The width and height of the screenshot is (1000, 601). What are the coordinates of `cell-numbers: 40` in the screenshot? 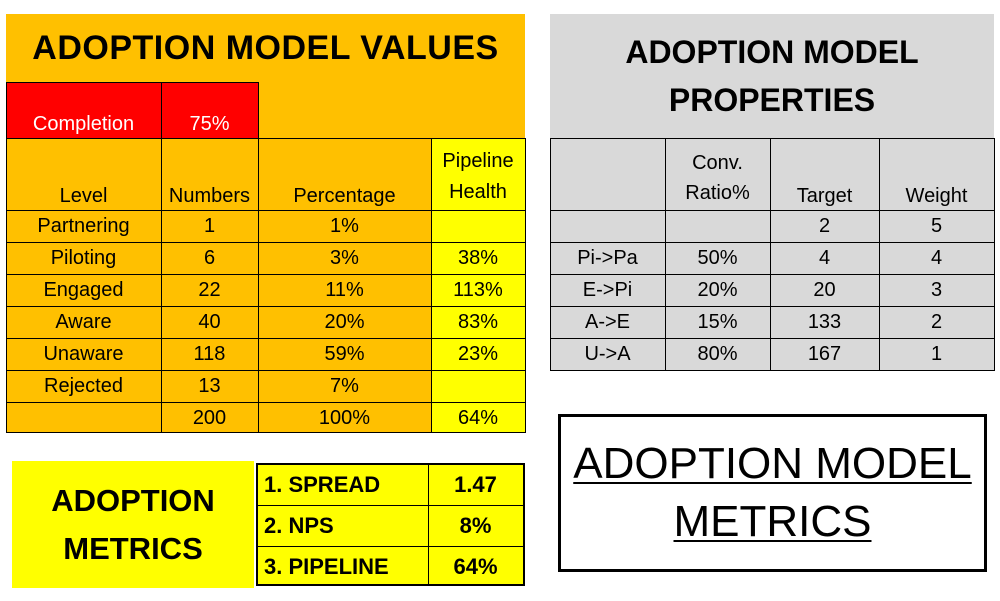 It's located at (209, 322).